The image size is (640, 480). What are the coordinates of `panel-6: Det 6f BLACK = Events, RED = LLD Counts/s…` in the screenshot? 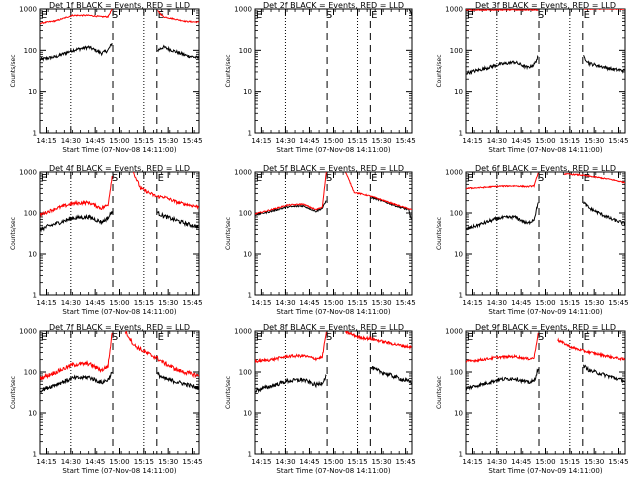 It's located at (532, 240).